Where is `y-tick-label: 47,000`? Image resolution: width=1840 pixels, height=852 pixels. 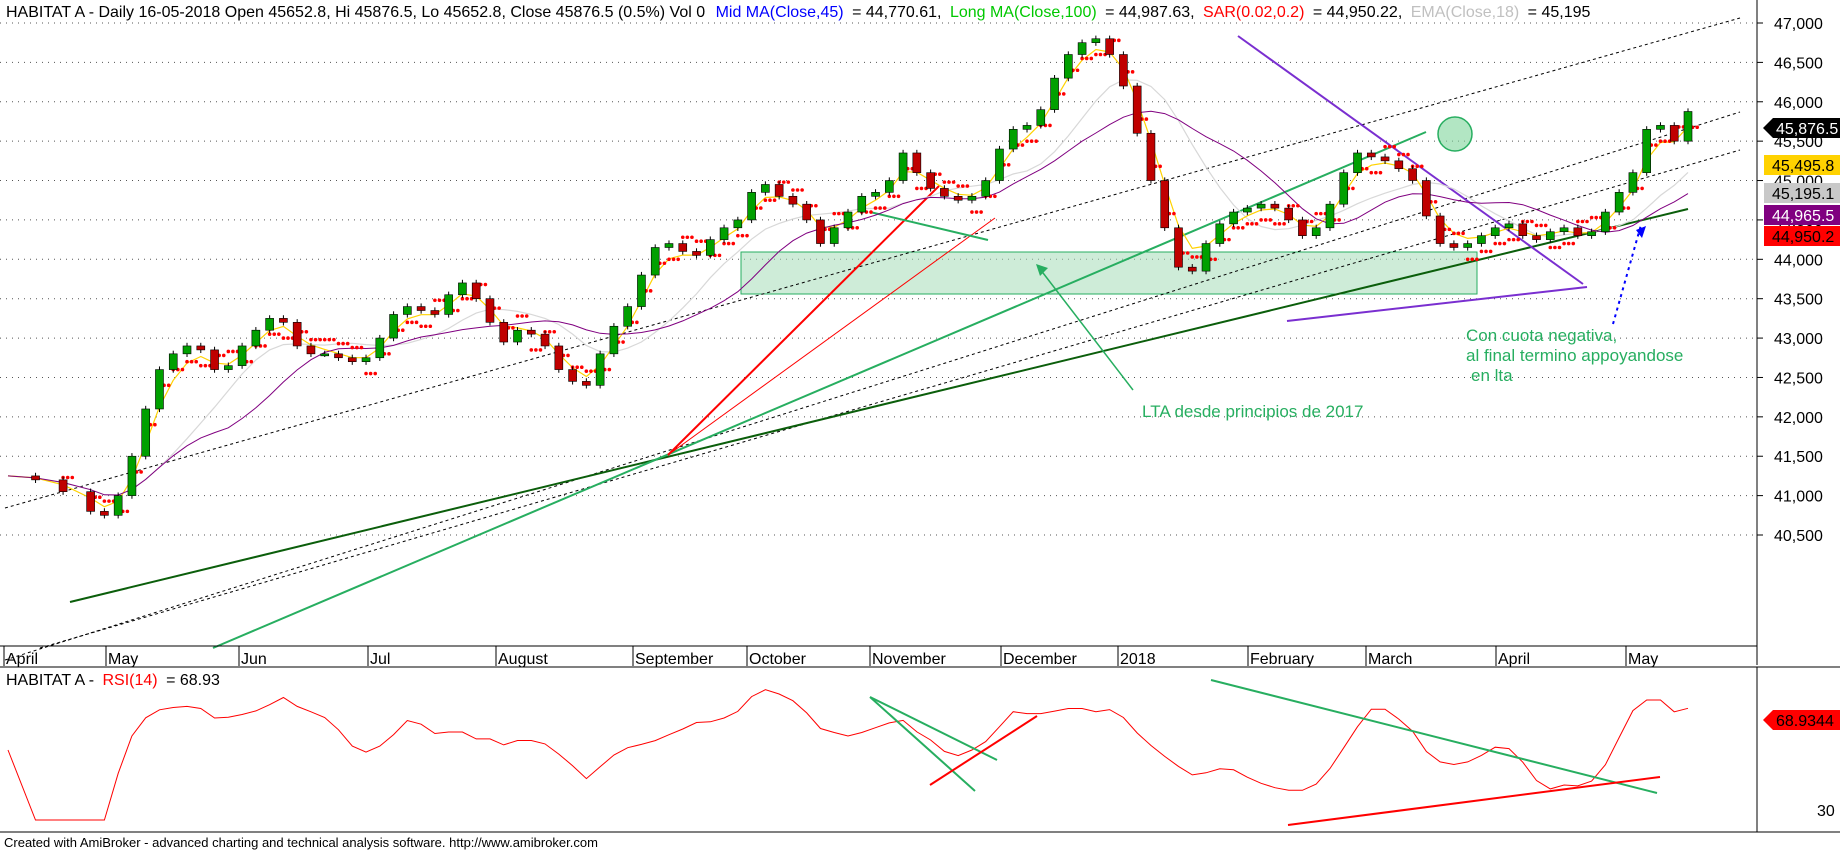 y-tick-label: 47,000 is located at coordinates (1798, 24).